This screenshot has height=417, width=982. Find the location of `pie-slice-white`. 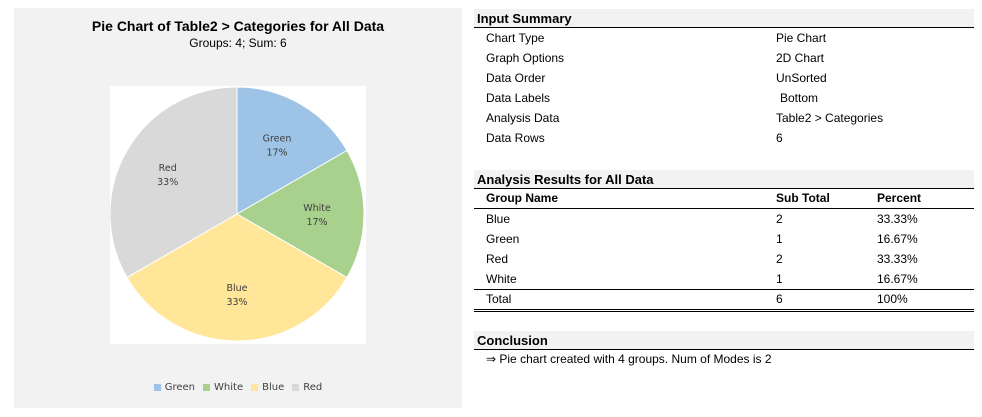

pie-slice-white is located at coordinates (300, 214).